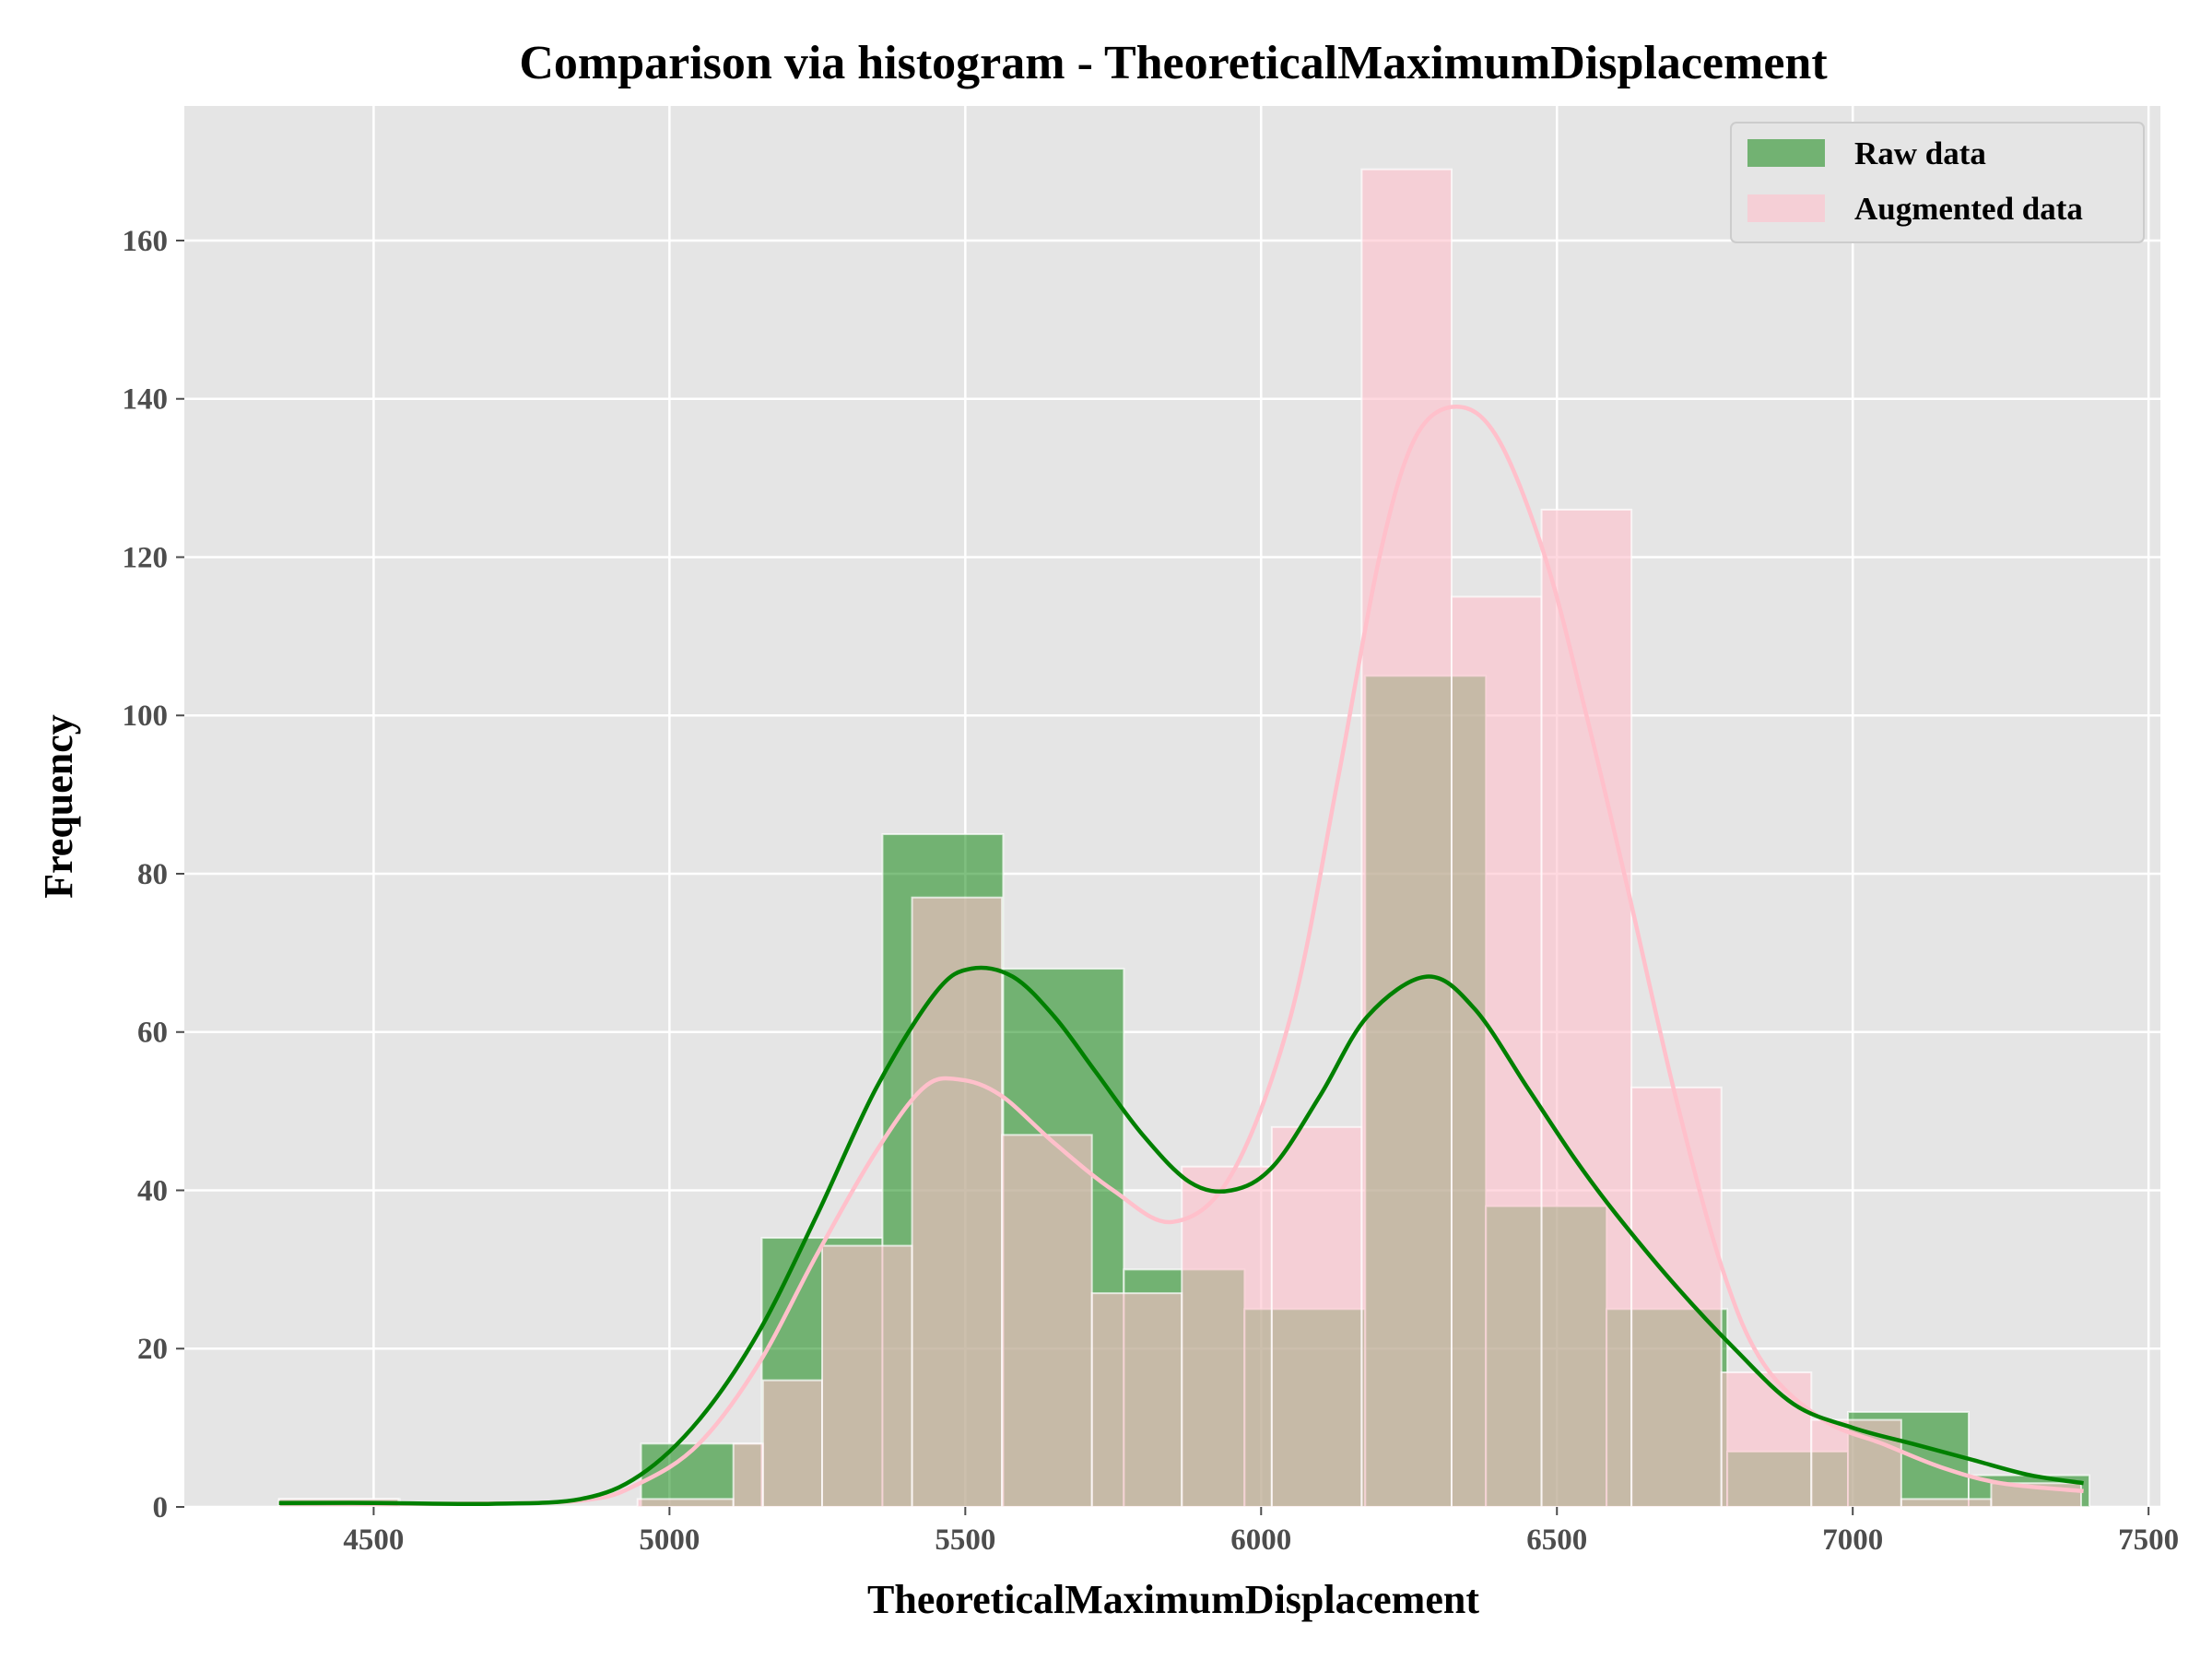 The height and width of the screenshot is (1659, 2212). I want to click on legend: Raw data Augmented data, so click(1937, 182).